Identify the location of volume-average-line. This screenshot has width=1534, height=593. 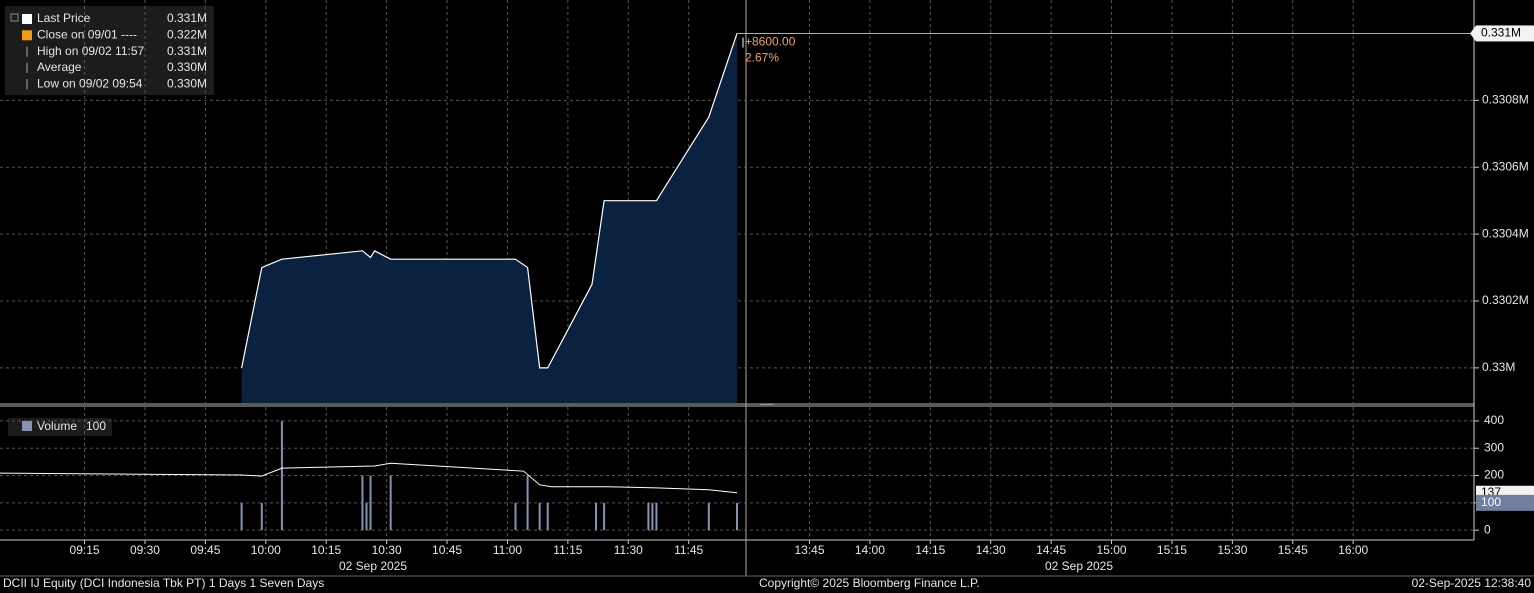
(369, 478).